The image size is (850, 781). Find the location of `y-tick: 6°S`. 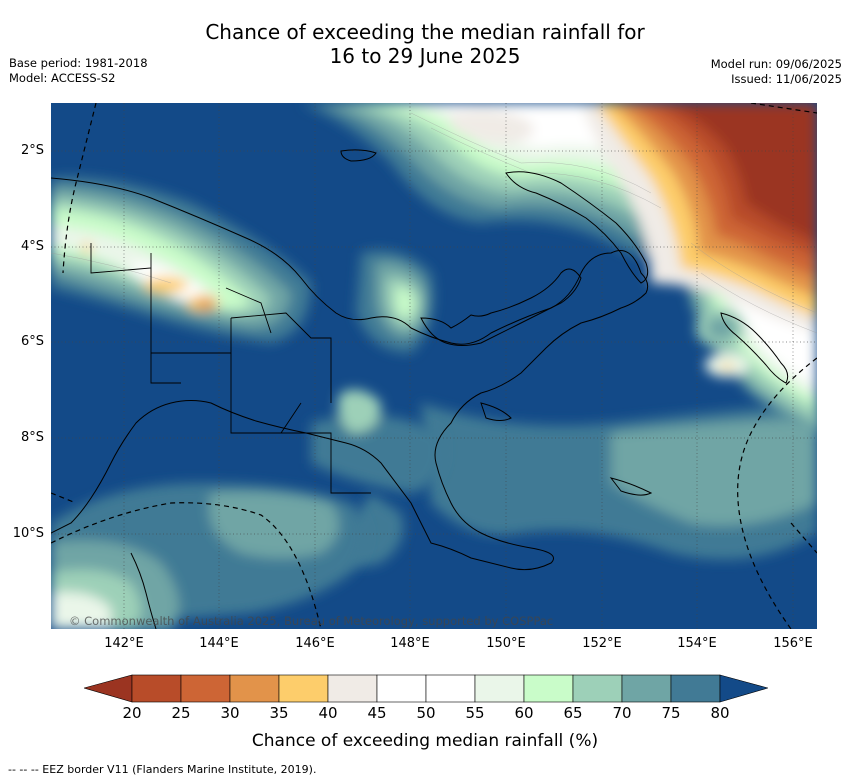

y-tick: 6°S is located at coordinates (32, 341).